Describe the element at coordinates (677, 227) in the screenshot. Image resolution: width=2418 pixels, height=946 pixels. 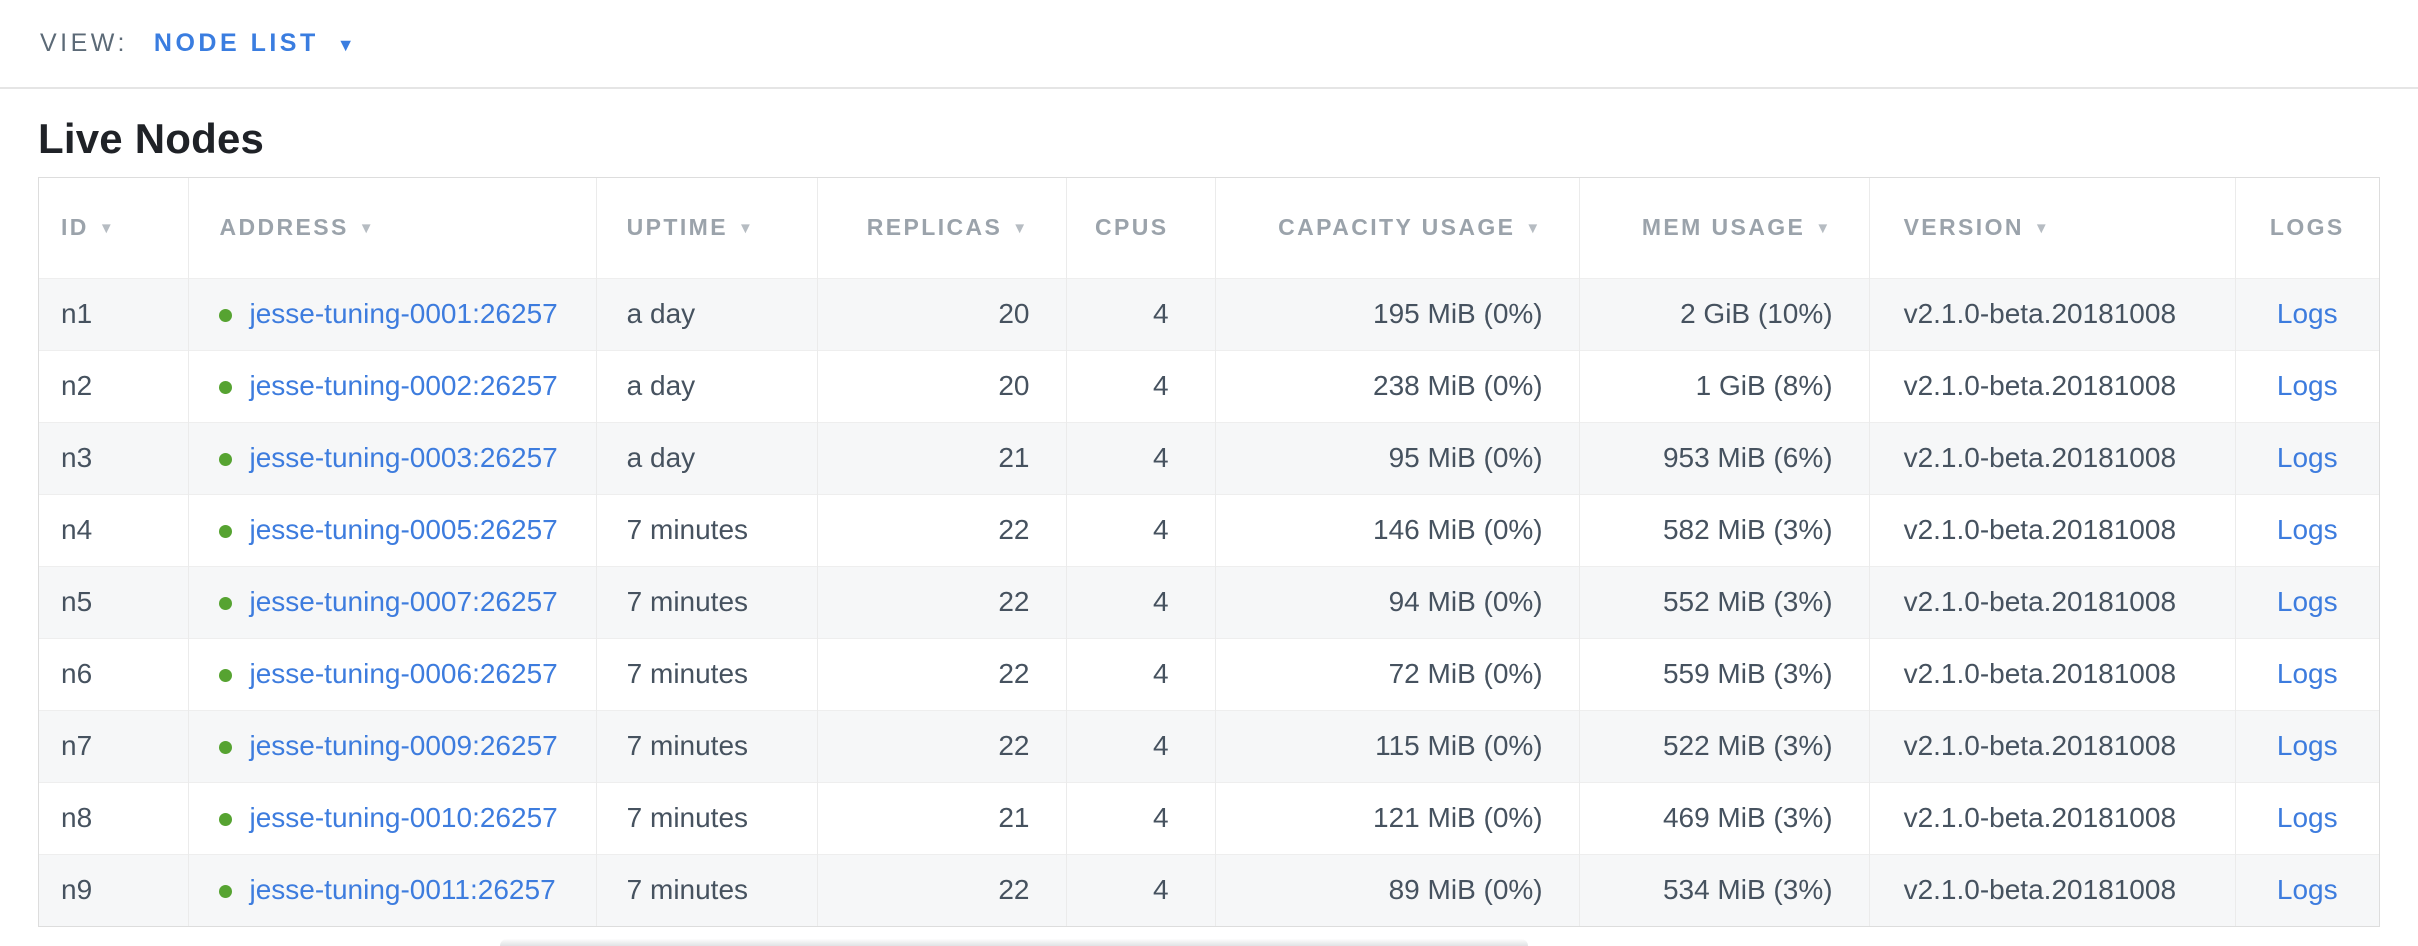
I see `column-header-label: UPTIME` at that location.